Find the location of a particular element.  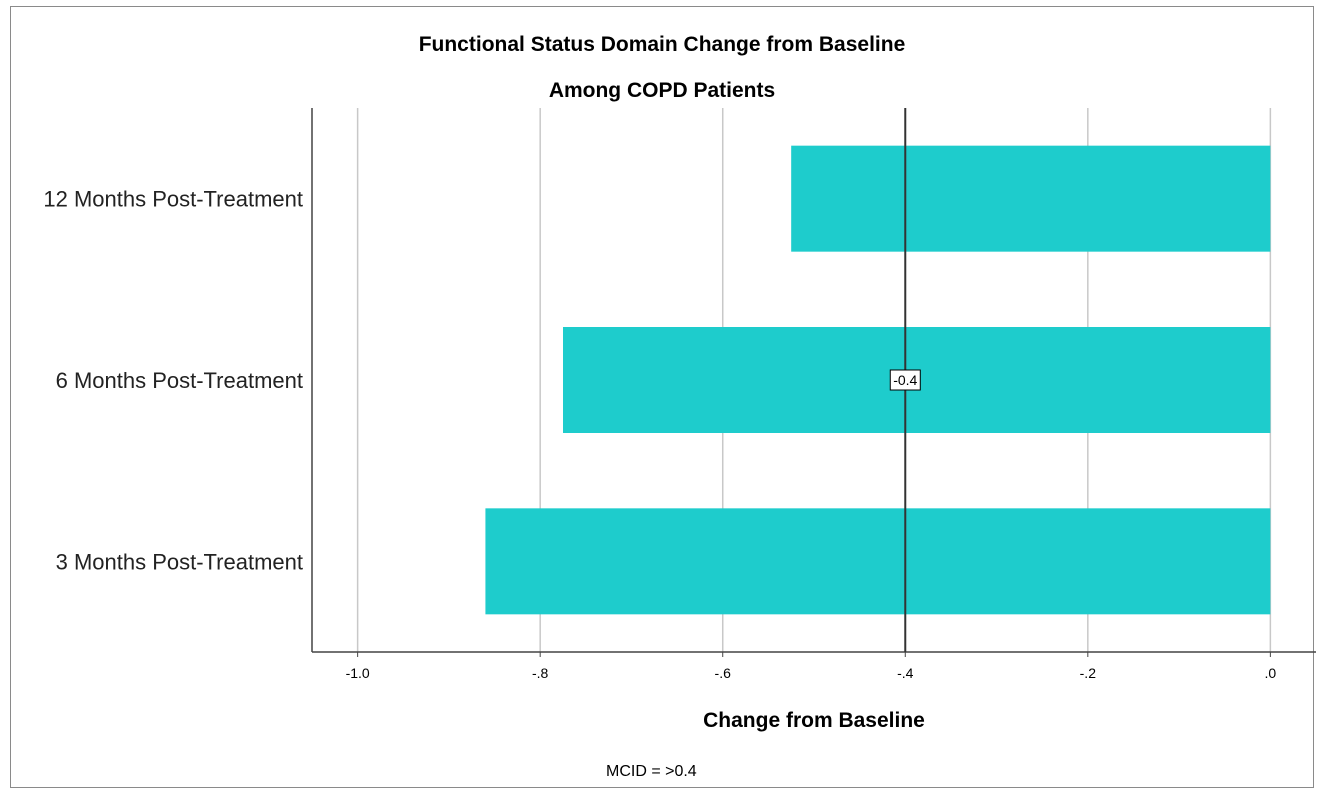

x-tick-label: -.6 is located at coordinates (723, 673).